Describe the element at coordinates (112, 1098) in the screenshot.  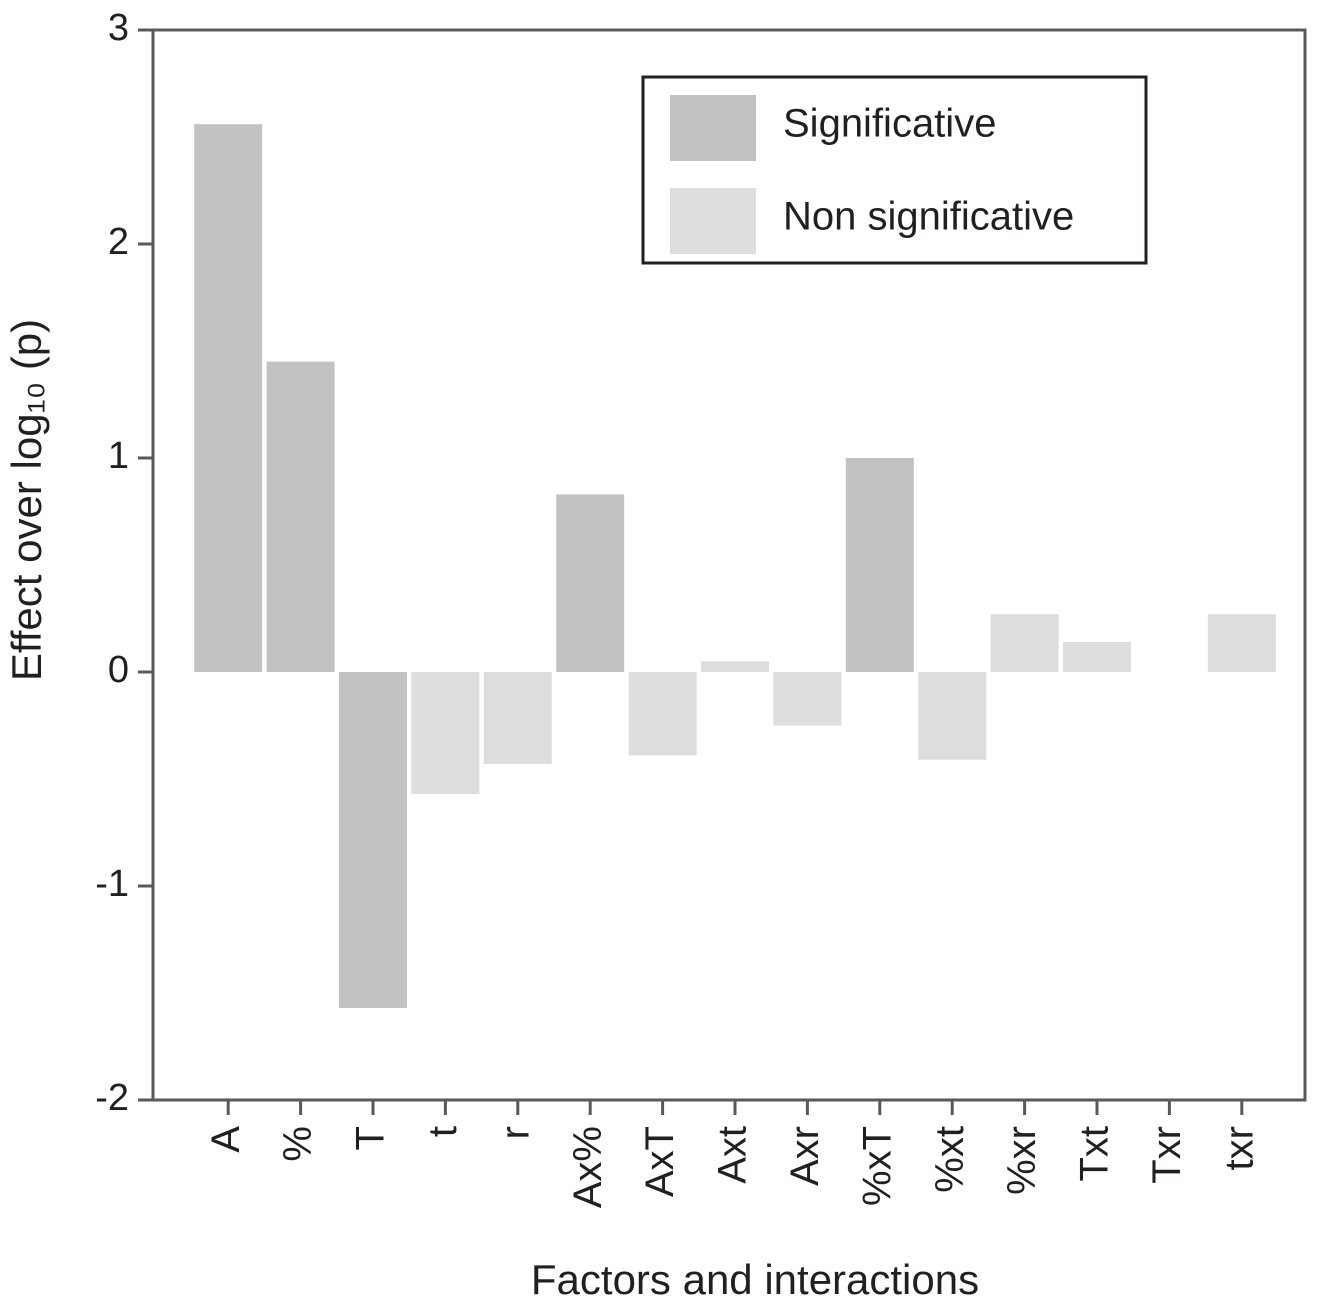
I see `y-tick-label: -2` at that location.